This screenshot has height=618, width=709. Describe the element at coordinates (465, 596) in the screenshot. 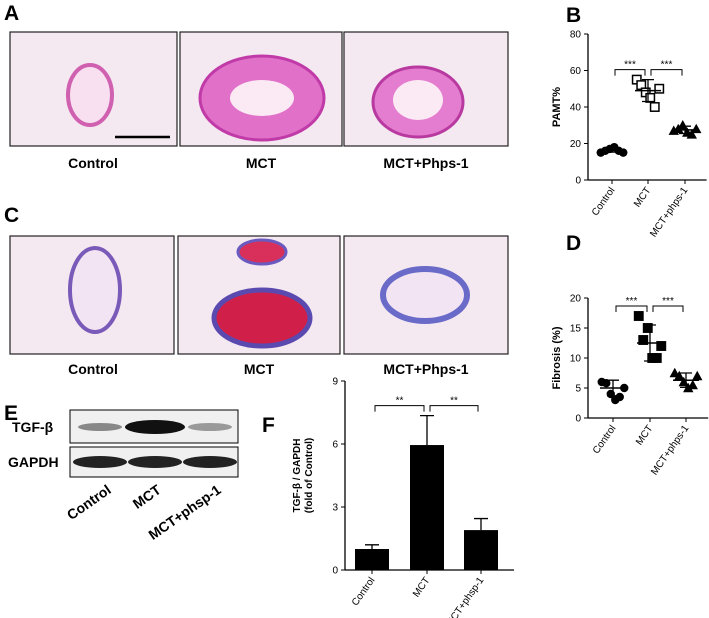

I see `x-tick-label: MCT+phsp-1` at that location.